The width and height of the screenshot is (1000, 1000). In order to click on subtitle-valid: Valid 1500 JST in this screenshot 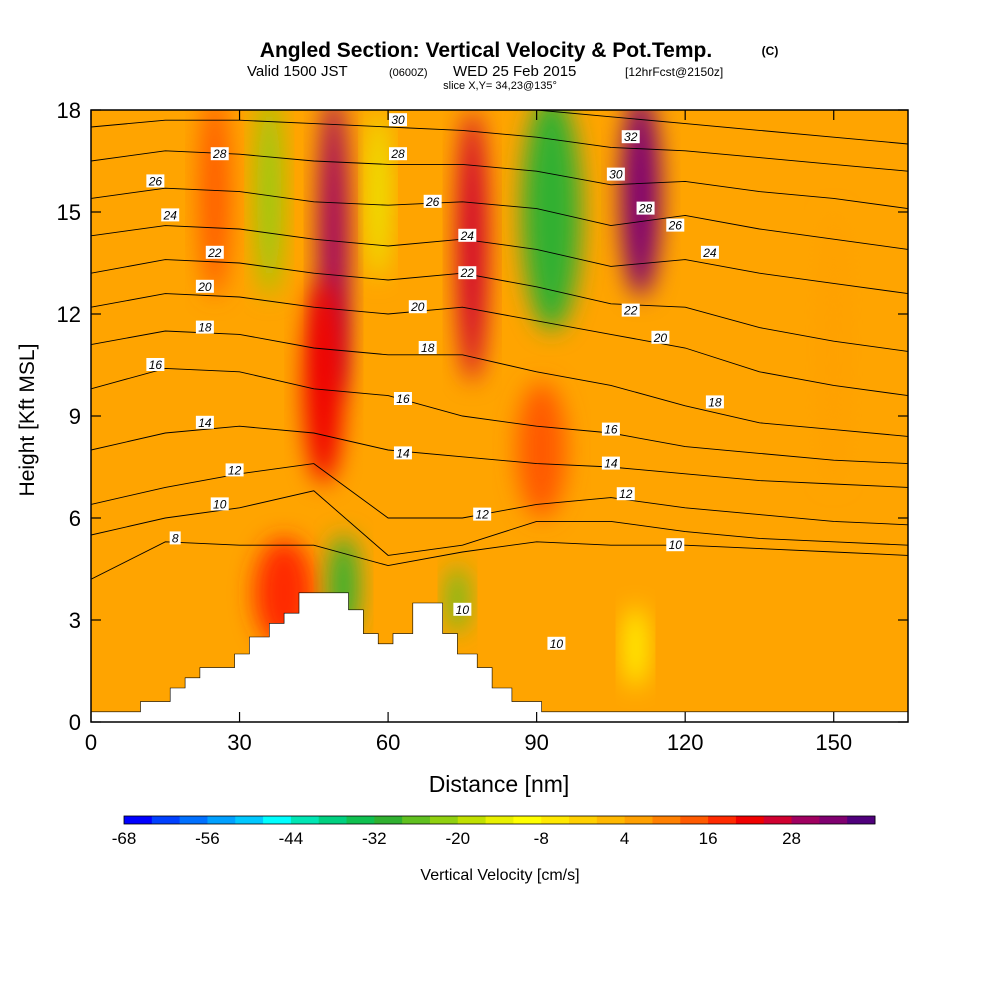, I will do `click(297, 71)`.